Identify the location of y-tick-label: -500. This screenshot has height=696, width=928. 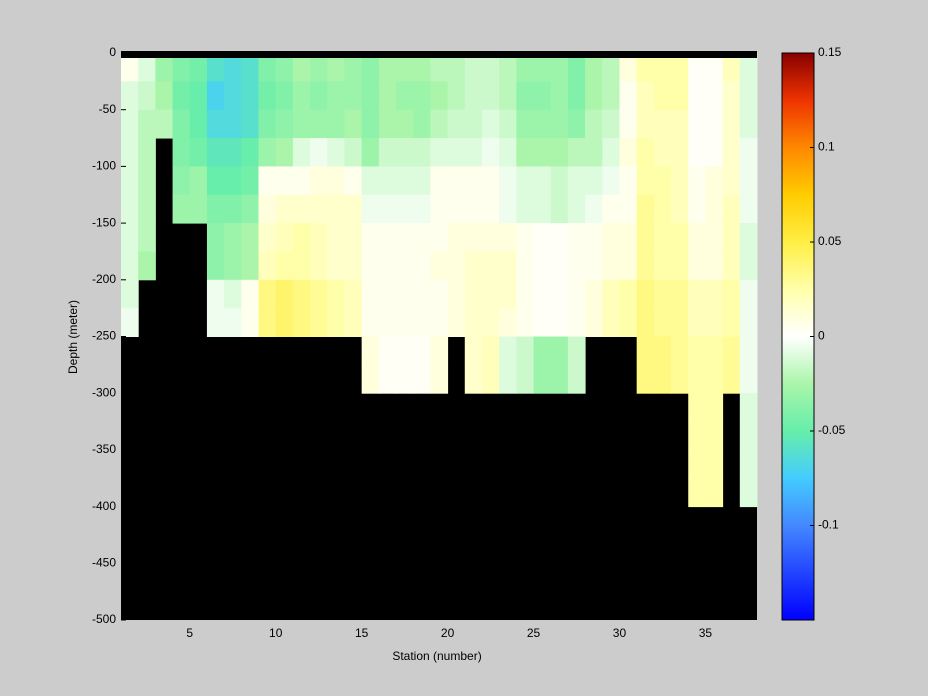
(104, 619).